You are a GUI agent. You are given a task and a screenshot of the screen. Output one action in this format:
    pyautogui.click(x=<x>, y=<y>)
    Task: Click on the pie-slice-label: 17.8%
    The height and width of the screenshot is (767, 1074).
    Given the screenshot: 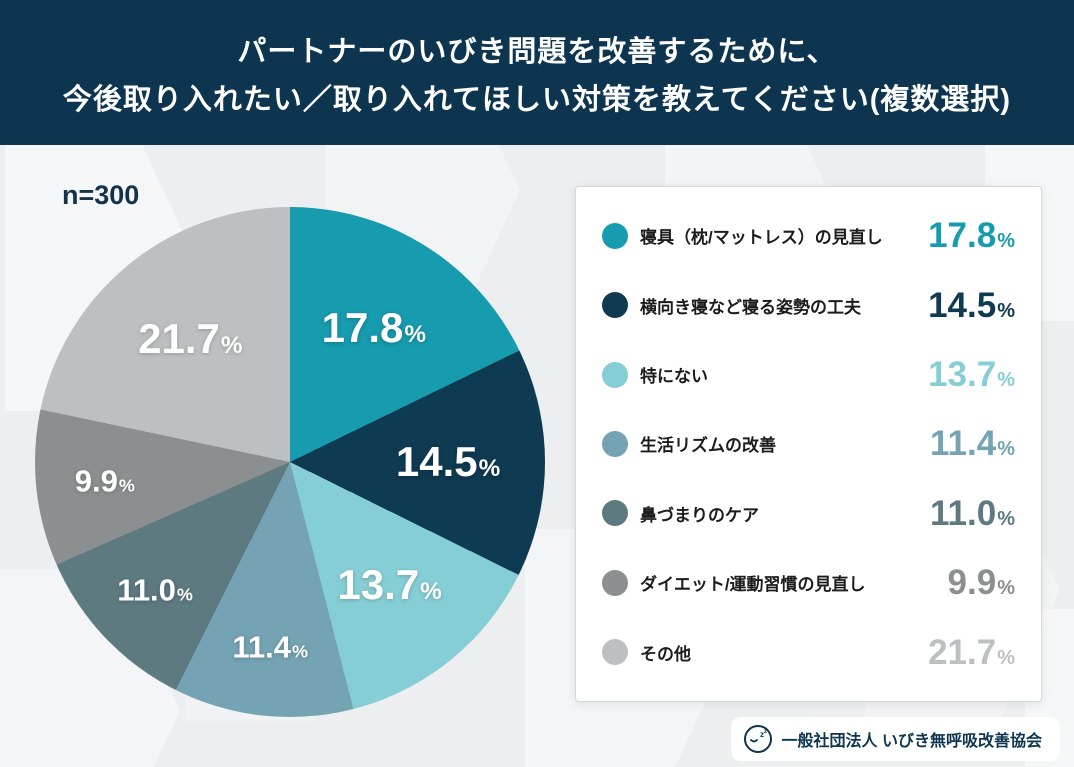 What is the action you would take?
    pyautogui.click(x=374, y=327)
    